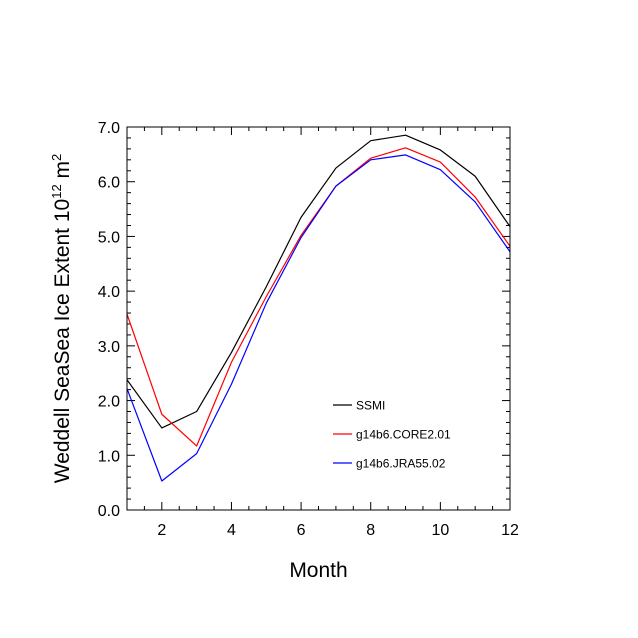  Describe the element at coordinates (370, 406) in the screenshot. I see `legend-label: SSMI` at that location.